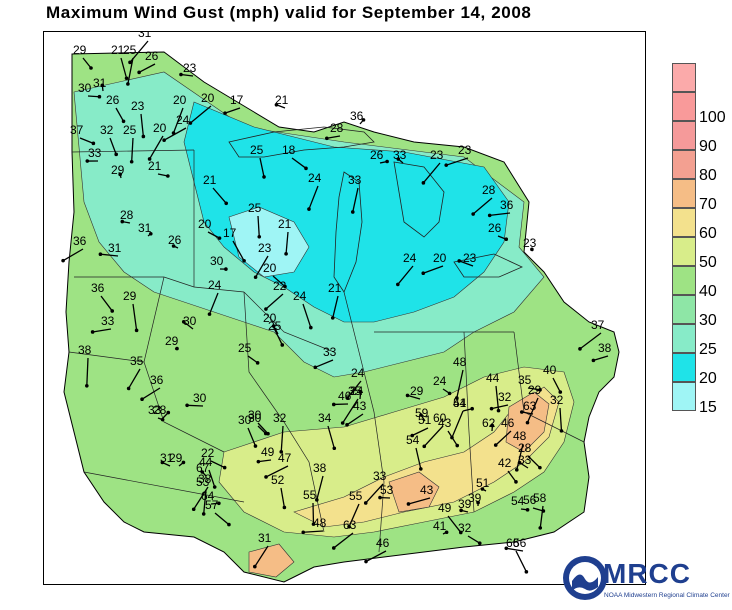  I want to click on legend-swatch, so click(684, 280).